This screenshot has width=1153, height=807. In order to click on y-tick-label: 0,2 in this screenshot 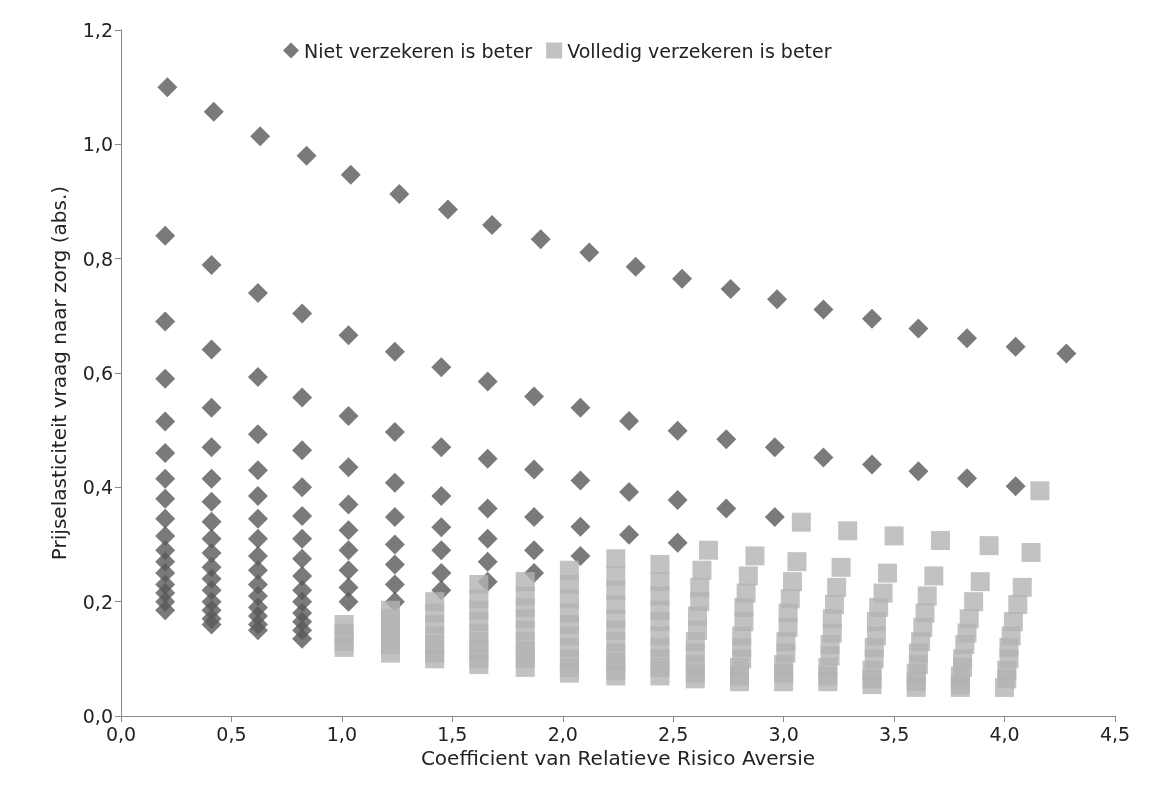, I will do `click(97, 601)`.